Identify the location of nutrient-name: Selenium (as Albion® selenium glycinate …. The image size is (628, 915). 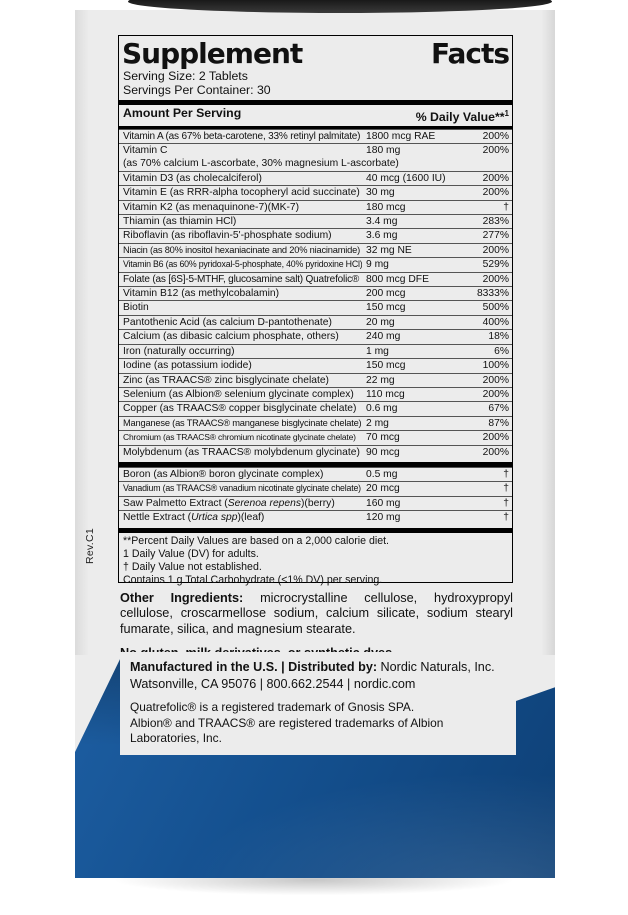
(238, 394).